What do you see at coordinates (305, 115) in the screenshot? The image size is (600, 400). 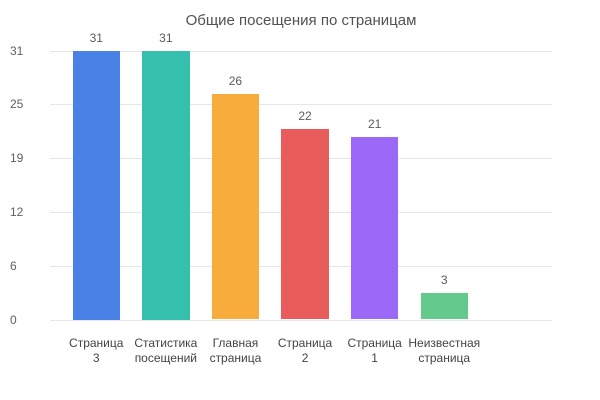 I see `bar-value-label: 22` at bounding box center [305, 115].